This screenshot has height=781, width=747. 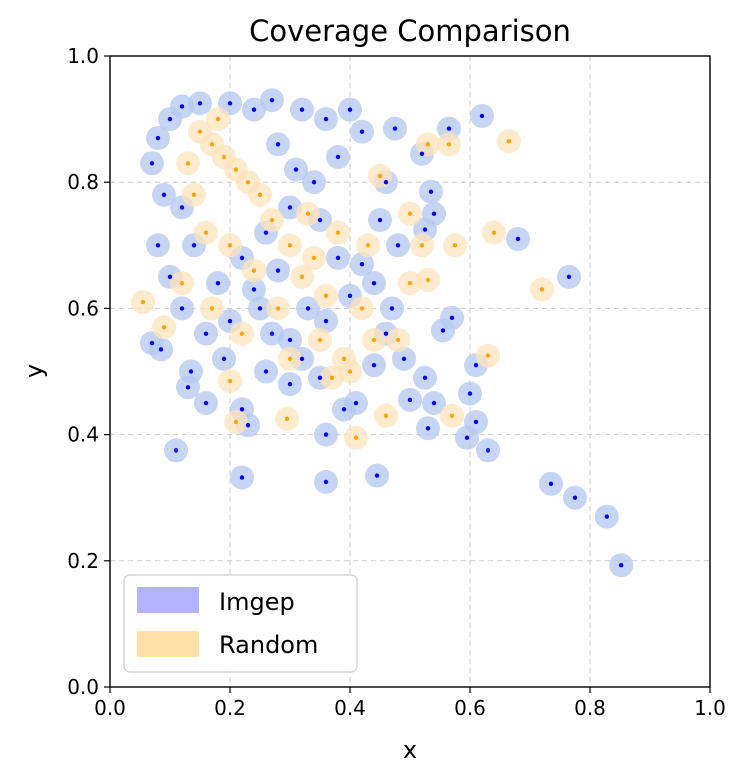 I want to click on x-tick-label: 0.2, so click(x=230, y=708).